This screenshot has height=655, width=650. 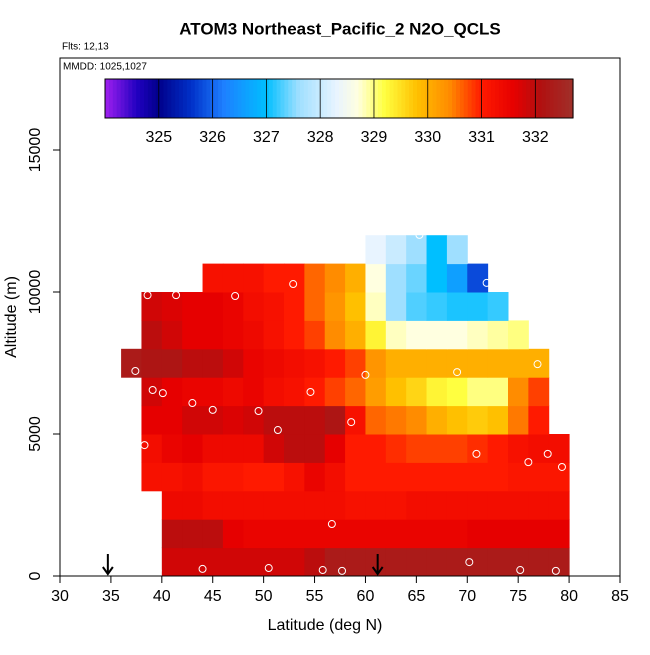 I want to click on colorbar-frame, so click(x=339, y=98).